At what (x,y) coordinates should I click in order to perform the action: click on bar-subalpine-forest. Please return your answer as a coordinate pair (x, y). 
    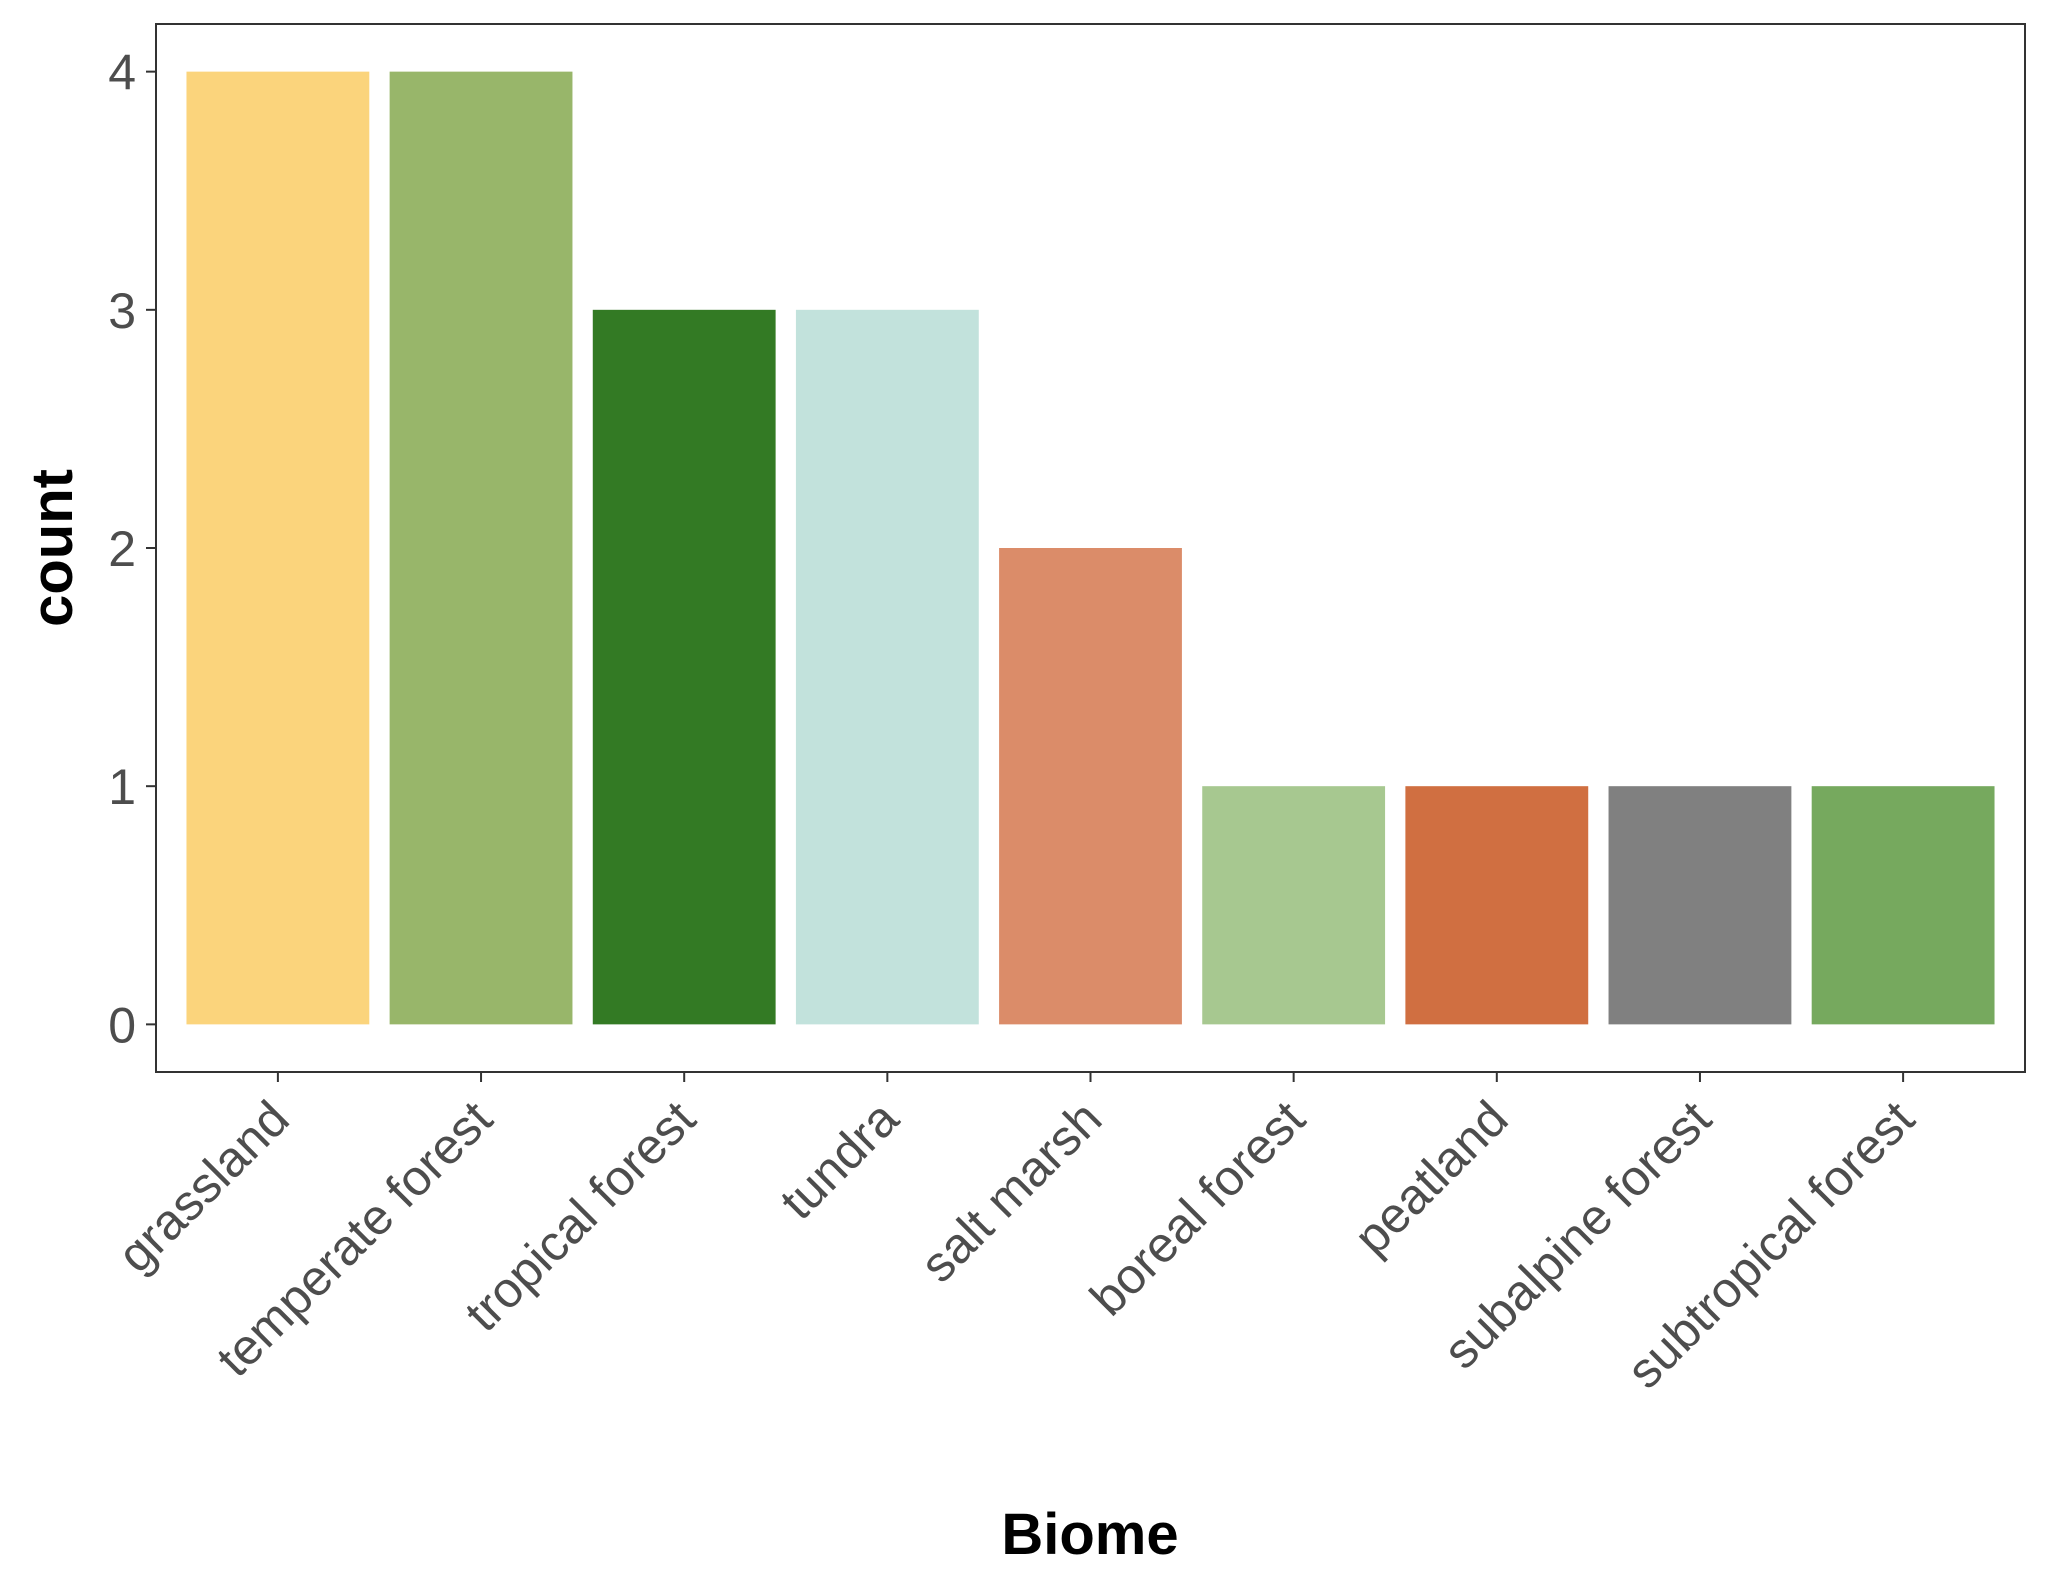
    Looking at the image, I should click on (1700, 905).